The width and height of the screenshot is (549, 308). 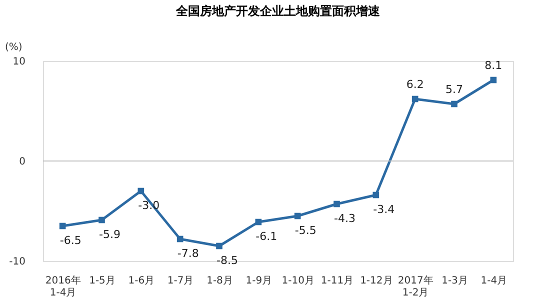 What do you see at coordinates (454, 89) in the screenshot?
I see `data-label: 5.7` at bounding box center [454, 89].